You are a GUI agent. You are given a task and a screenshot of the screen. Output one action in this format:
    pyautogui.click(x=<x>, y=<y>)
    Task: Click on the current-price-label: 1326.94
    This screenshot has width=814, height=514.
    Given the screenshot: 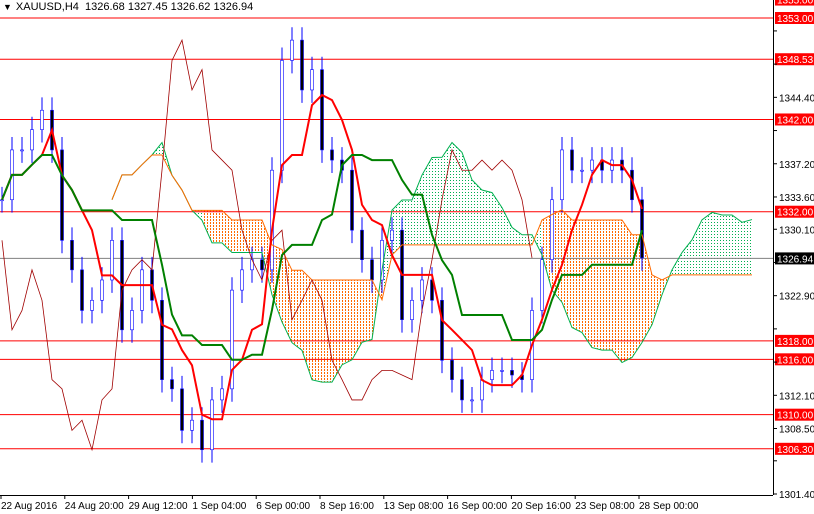 What is the action you would take?
    pyautogui.click(x=795, y=259)
    